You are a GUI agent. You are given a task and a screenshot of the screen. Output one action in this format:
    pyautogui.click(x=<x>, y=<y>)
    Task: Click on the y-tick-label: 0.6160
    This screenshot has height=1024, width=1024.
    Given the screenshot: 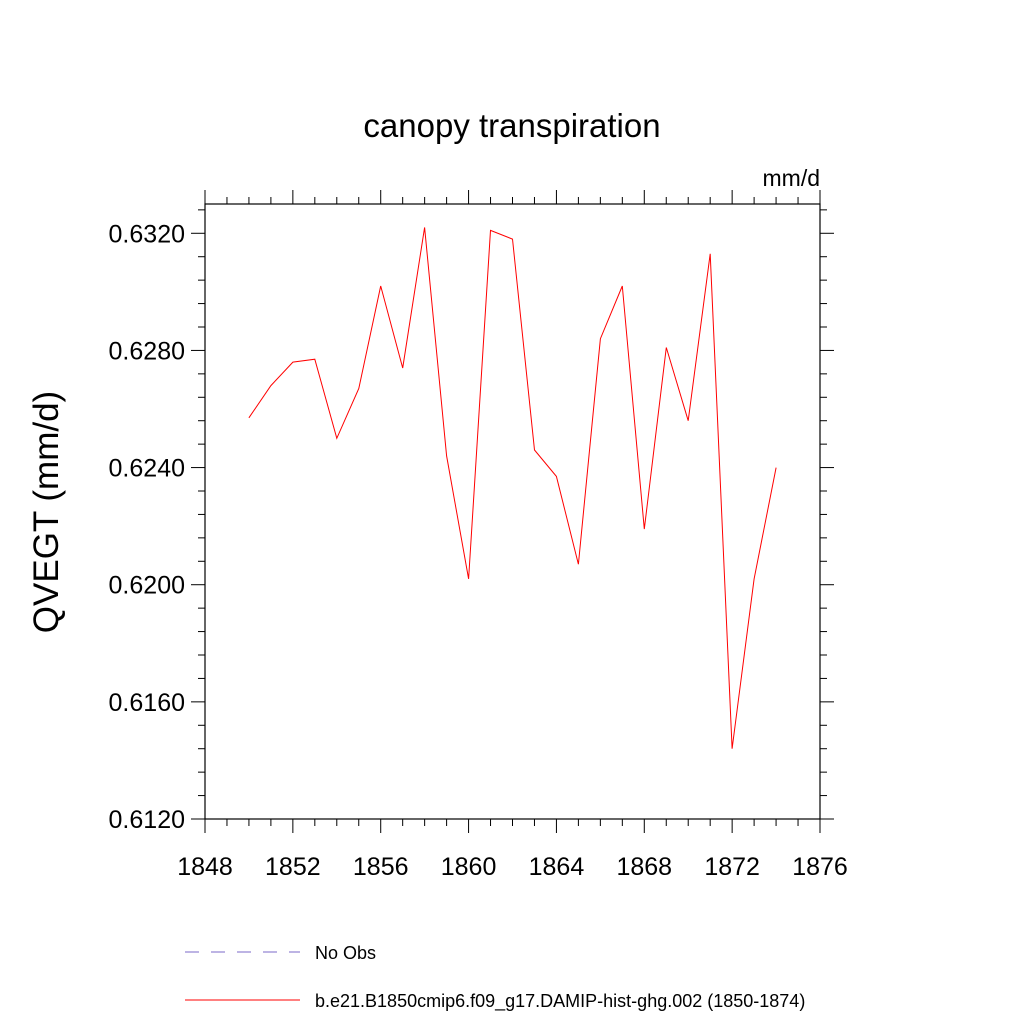 What is the action you would take?
    pyautogui.click(x=147, y=703)
    